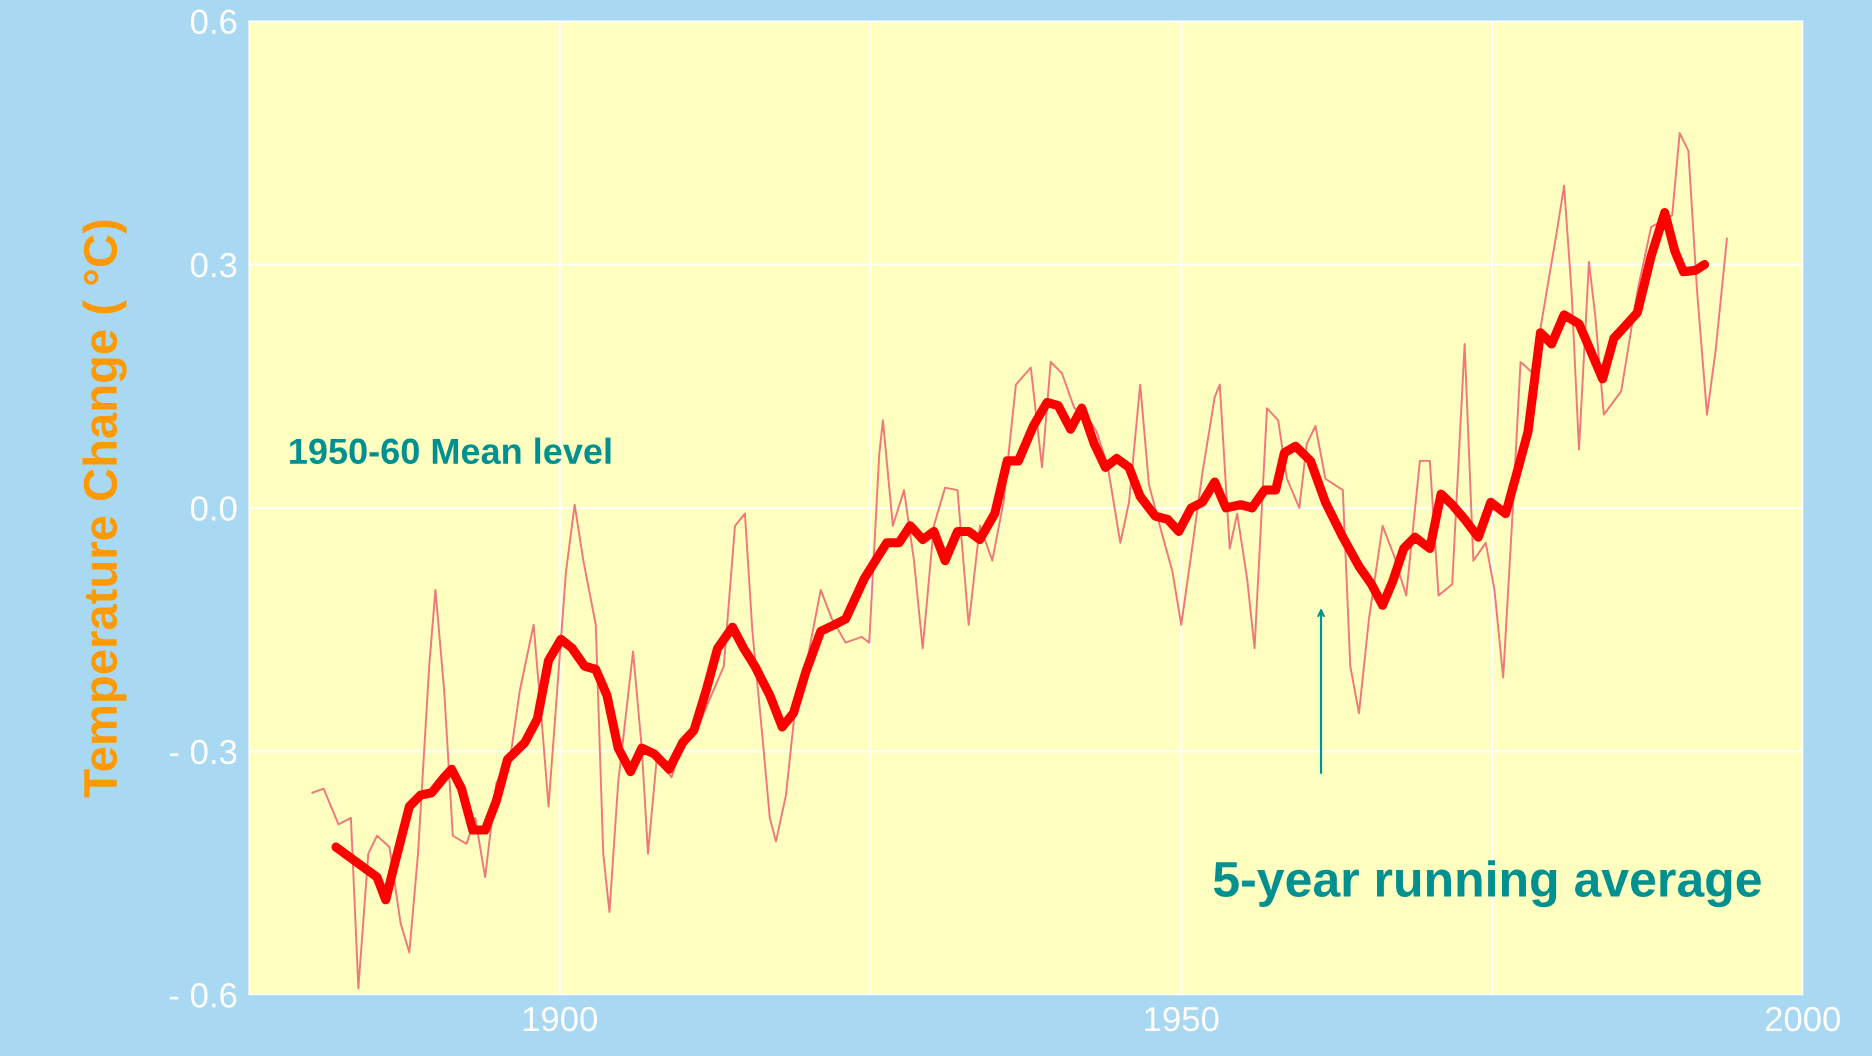  Describe the element at coordinates (213, 508) in the screenshot. I see `y-tick-label: 0.0` at that location.